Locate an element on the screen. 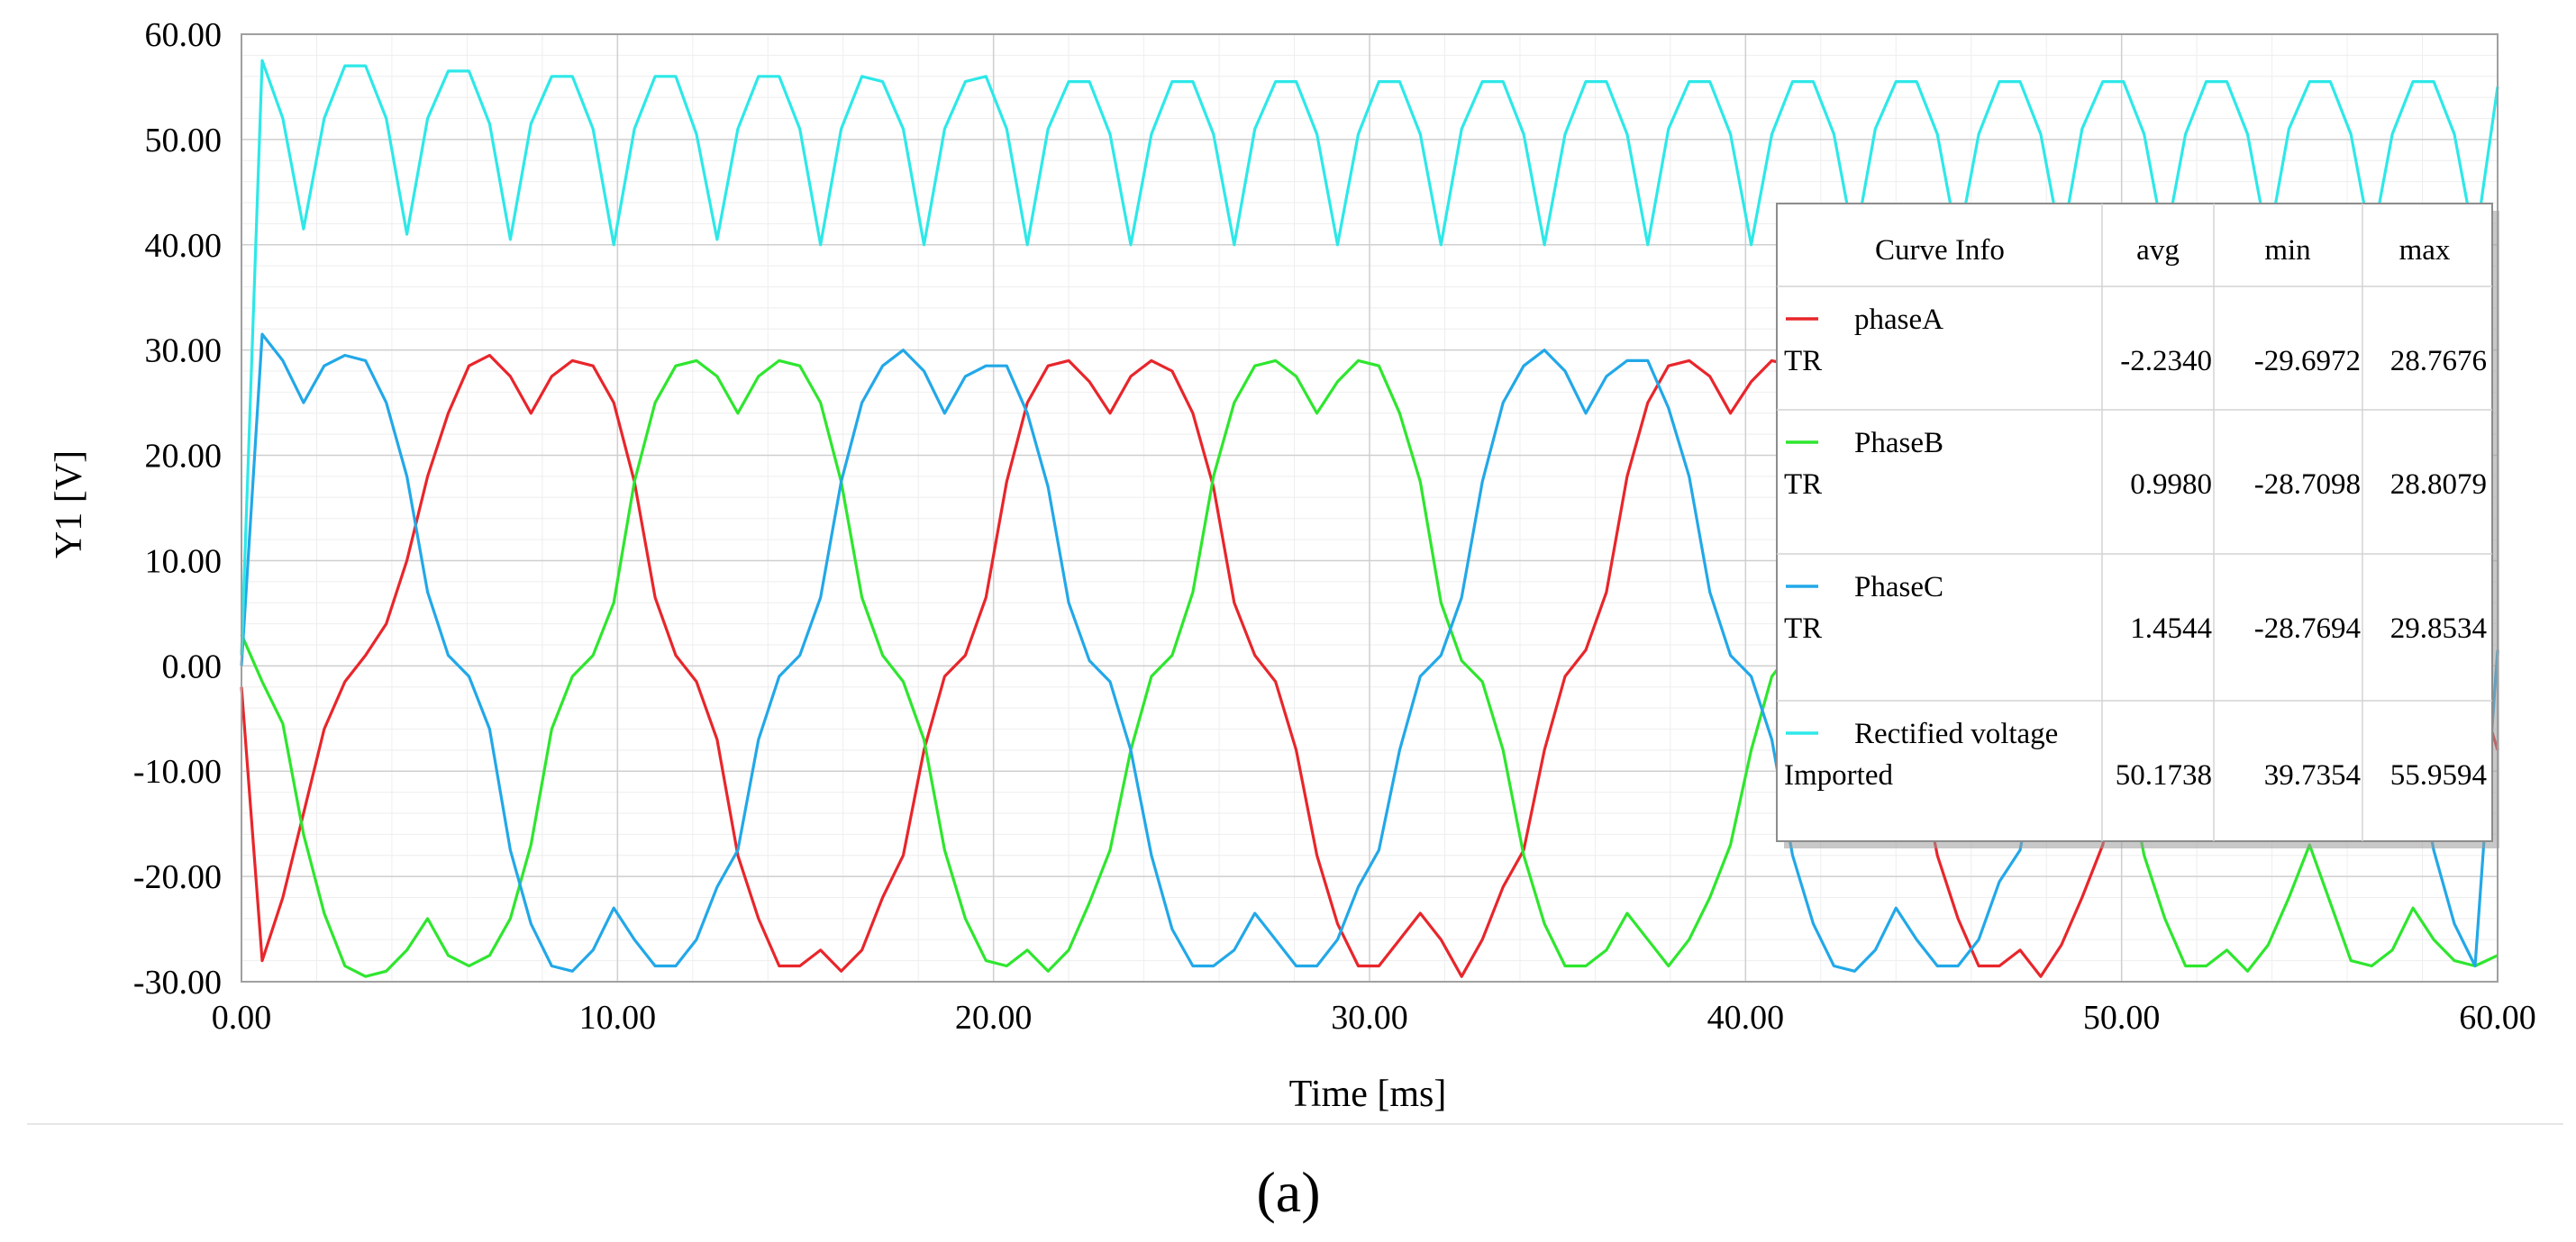  legend-col-min: min is located at coordinates (2287, 250).